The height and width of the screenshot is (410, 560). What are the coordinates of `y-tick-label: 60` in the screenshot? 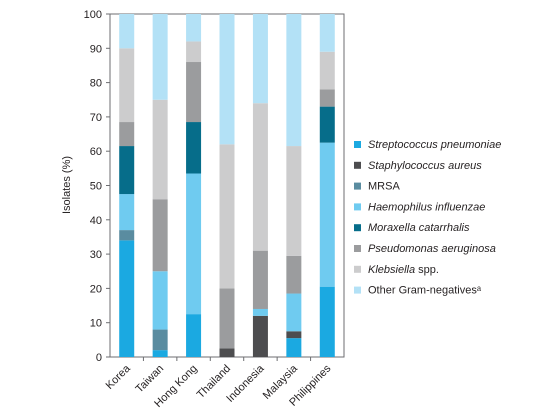 It's located at (96, 152).